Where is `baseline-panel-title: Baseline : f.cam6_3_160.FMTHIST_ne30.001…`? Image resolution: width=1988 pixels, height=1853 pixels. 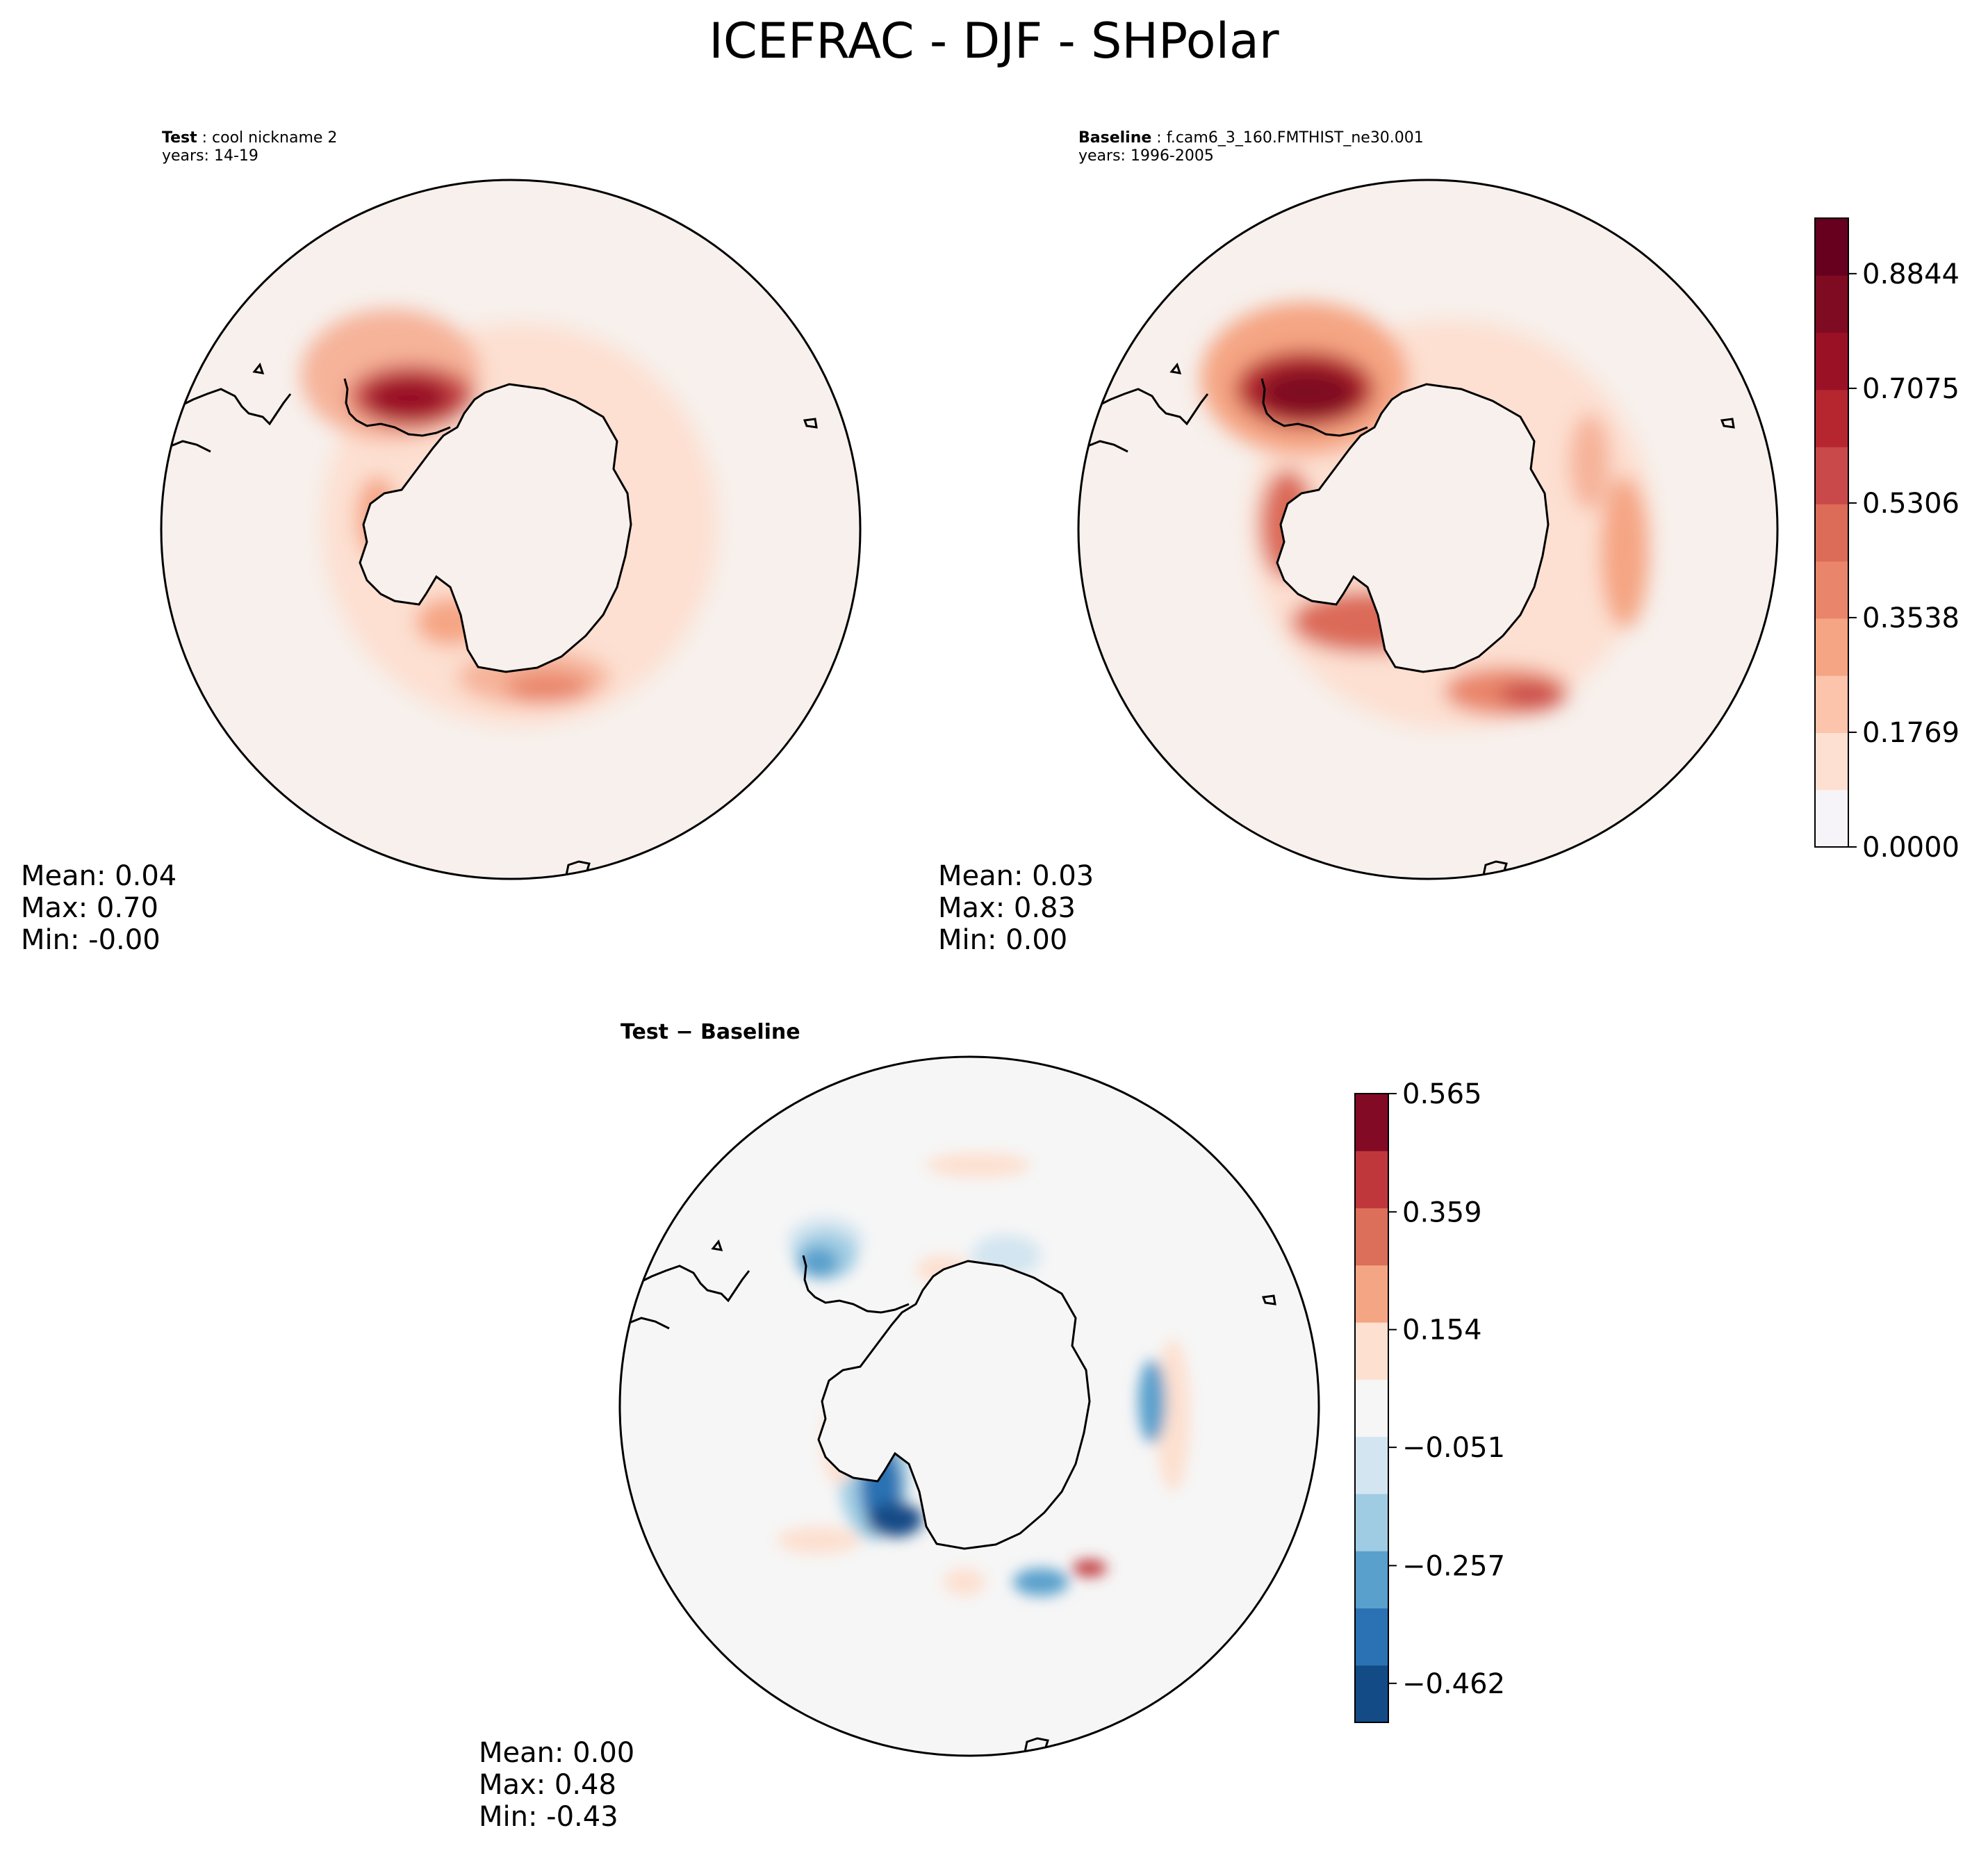
baseline-panel-title: Baseline : f.cam6_3_160.FMTHIST_ne30.001… is located at coordinates (1251, 147).